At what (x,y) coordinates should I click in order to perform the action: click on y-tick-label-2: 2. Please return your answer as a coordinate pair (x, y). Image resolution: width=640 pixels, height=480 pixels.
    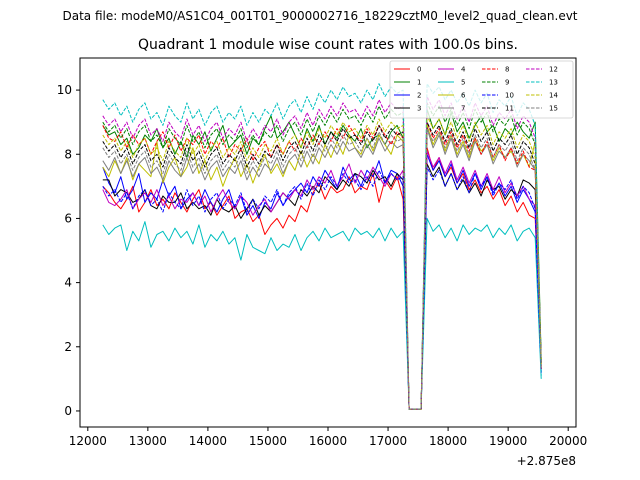
    Looking at the image, I should click on (68, 347).